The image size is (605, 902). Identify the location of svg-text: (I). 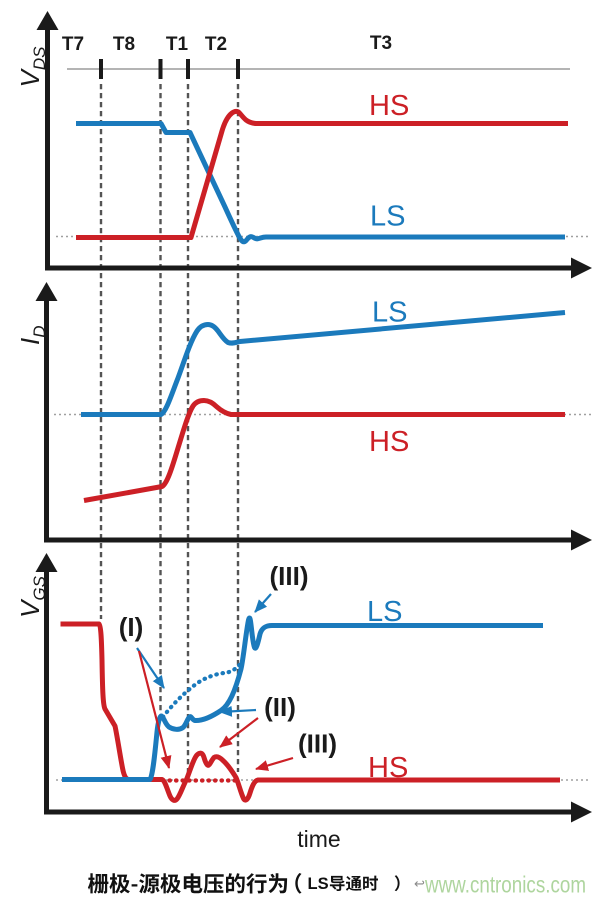
(131, 627).